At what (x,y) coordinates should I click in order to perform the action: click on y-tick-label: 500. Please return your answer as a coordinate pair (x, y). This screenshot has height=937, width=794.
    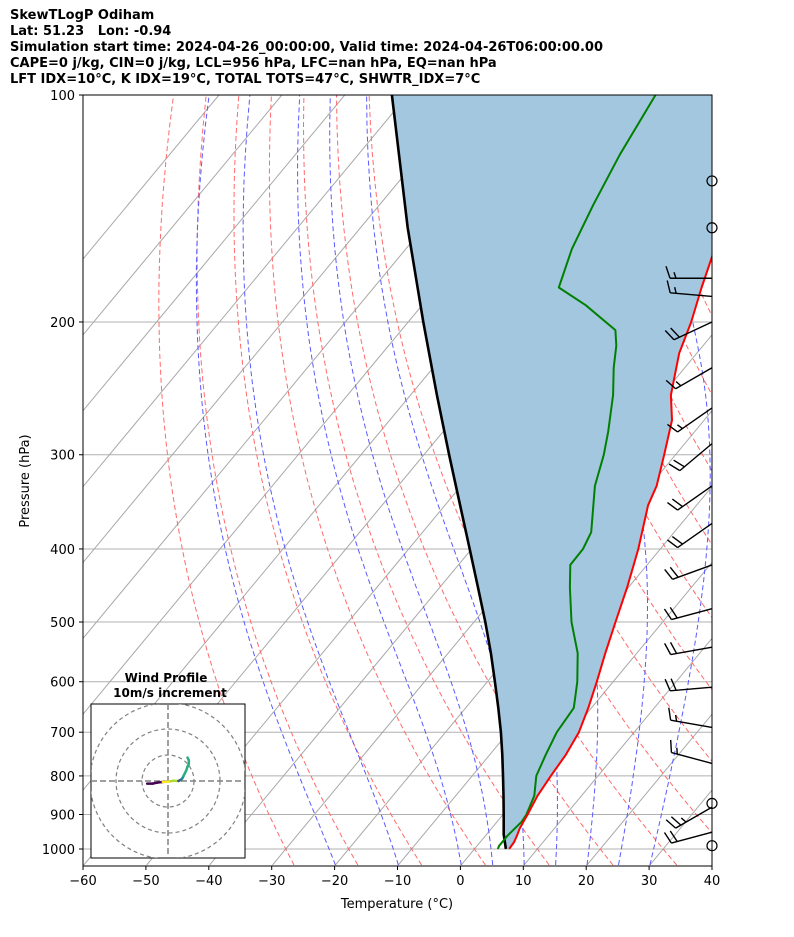
    Looking at the image, I should click on (62, 623).